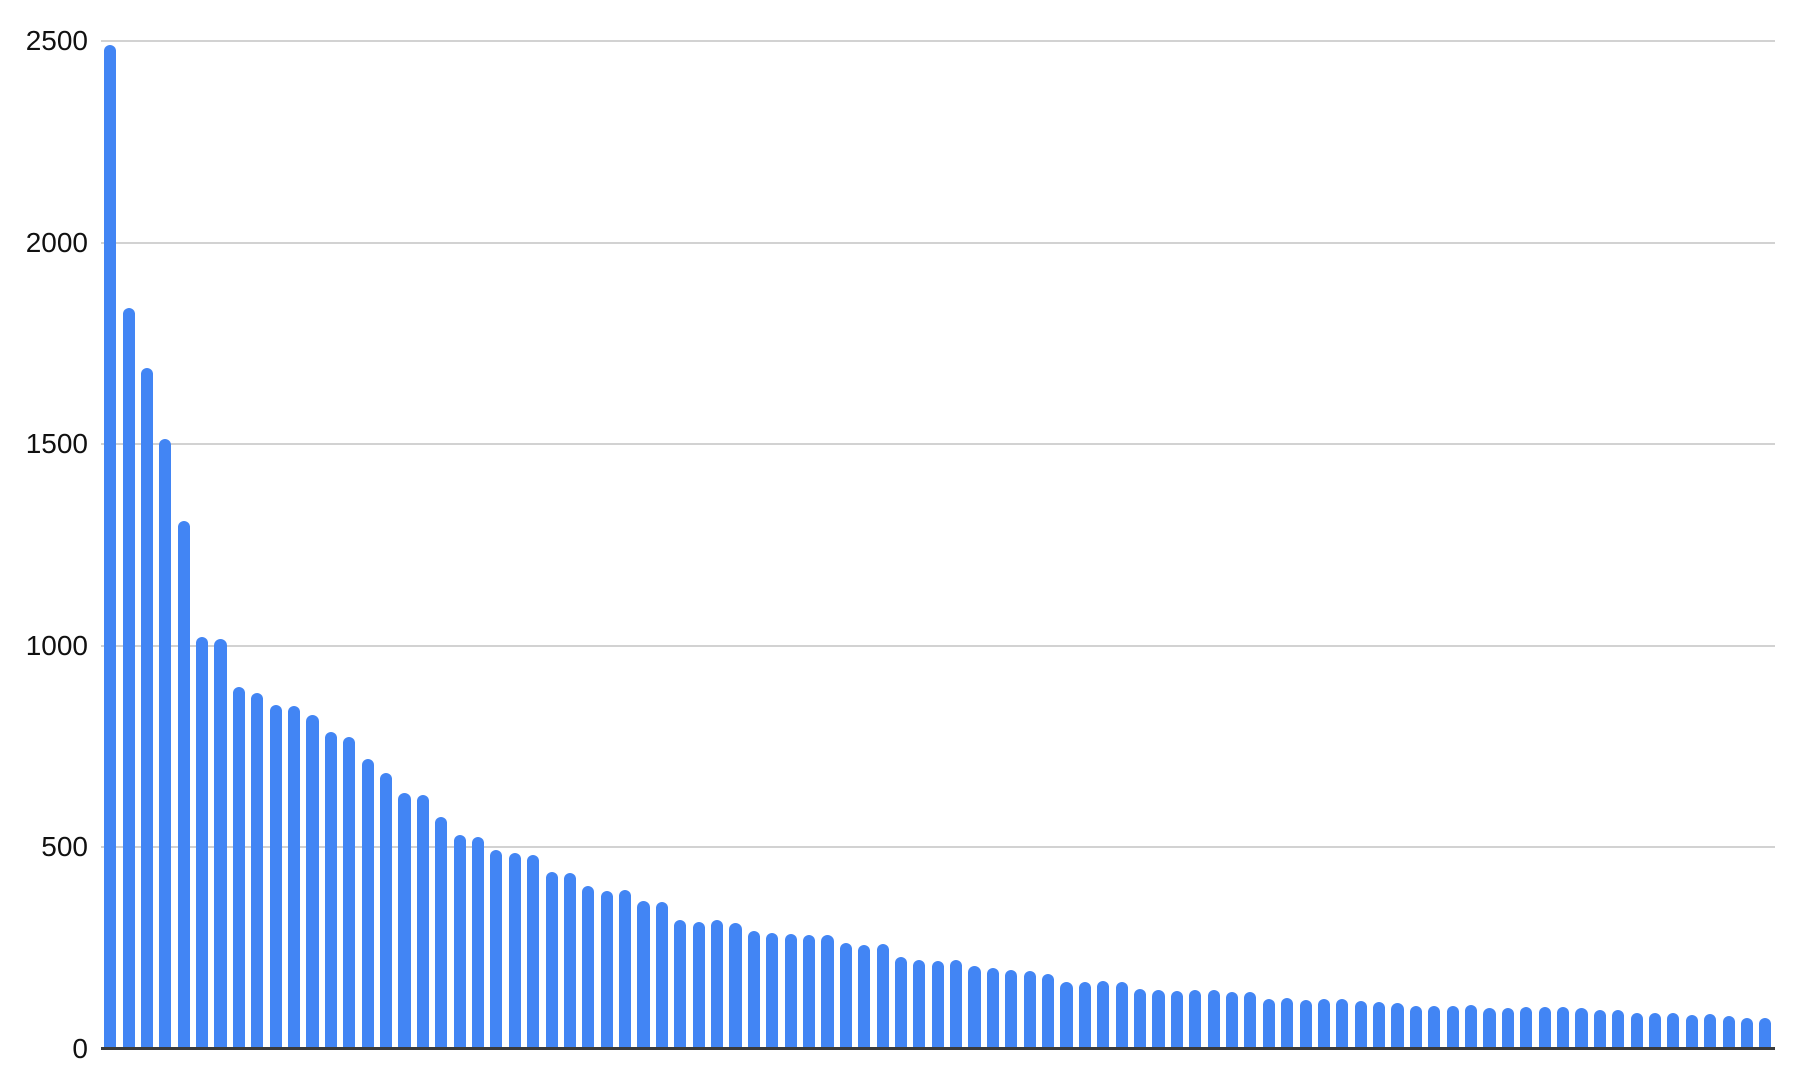 This screenshot has width=1798, height=1092. I want to click on y-tick-label: 0, so click(80, 1048).